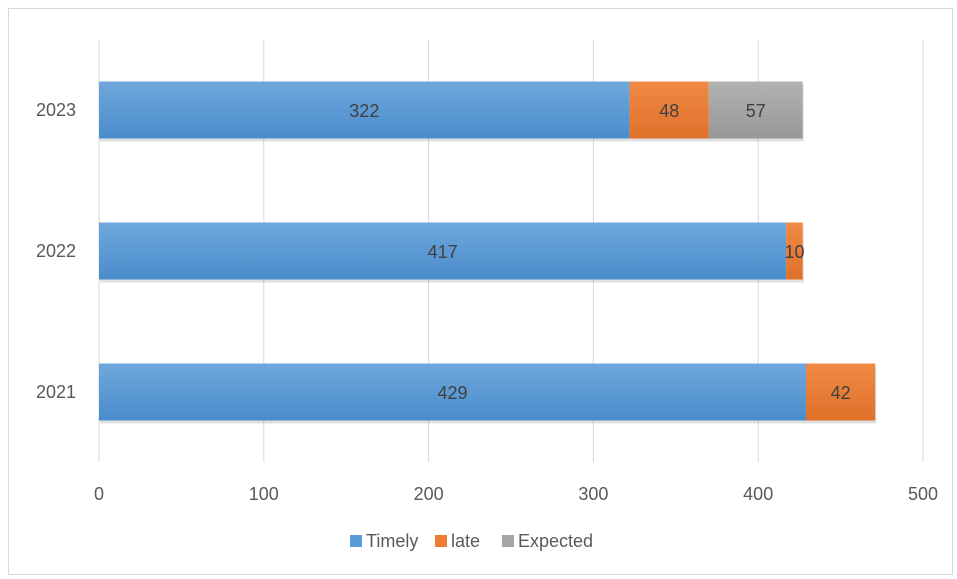  I want to click on legend: Timely late Expected, so click(471, 541).